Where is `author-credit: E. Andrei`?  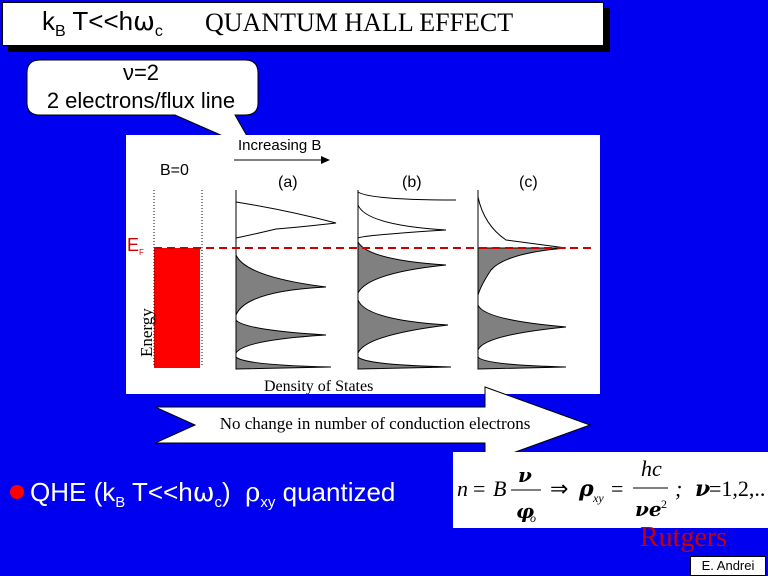 author-credit: E. Andrei is located at coordinates (728, 566).